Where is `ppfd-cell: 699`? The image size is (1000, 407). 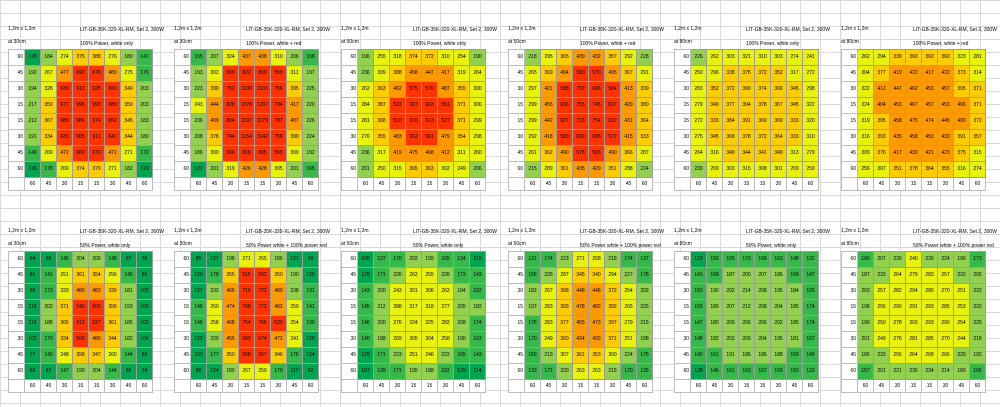 ppfd-cell: 699 is located at coordinates (580, 137).